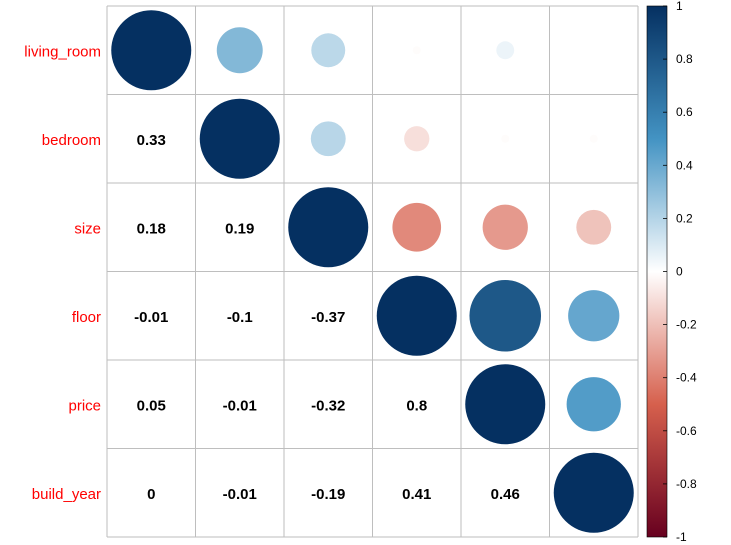  What do you see at coordinates (87, 228) in the screenshot?
I see `row-label-size: size` at bounding box center [87, 228].